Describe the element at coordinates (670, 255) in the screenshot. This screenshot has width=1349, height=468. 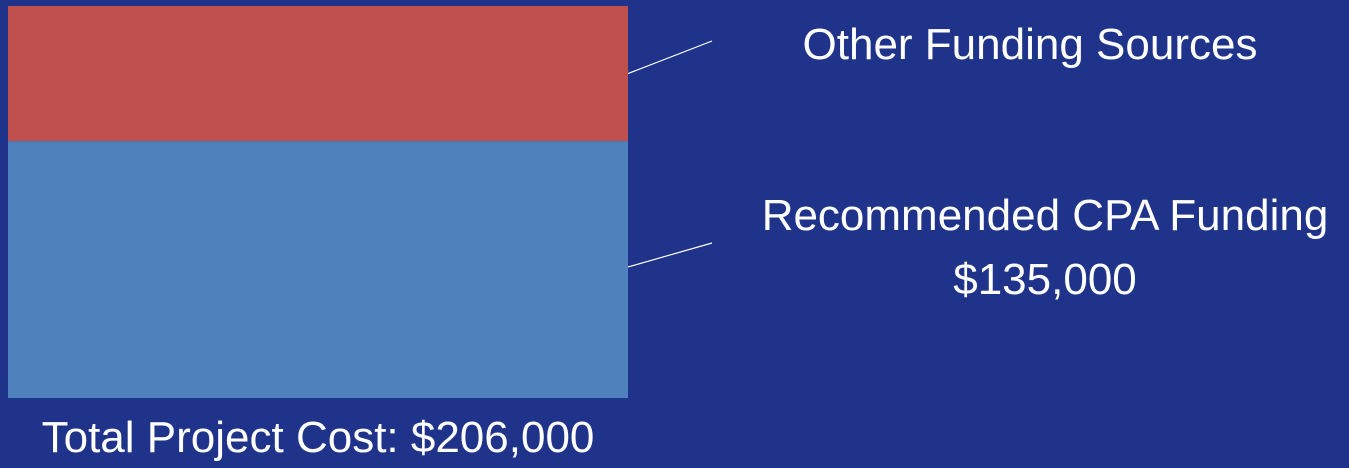
I see `leader-line-cpa-funding` at that location.